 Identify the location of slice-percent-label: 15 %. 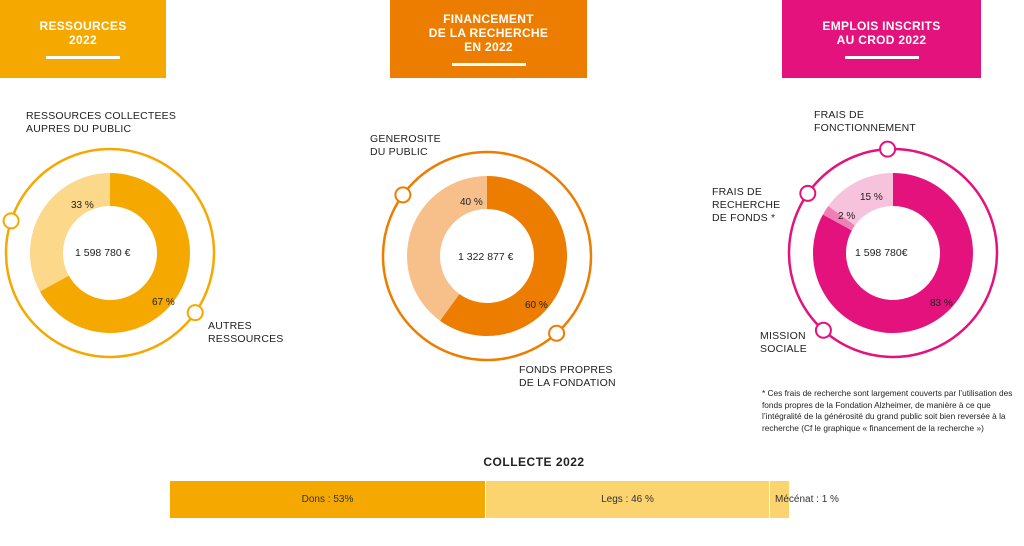
(871, 197).